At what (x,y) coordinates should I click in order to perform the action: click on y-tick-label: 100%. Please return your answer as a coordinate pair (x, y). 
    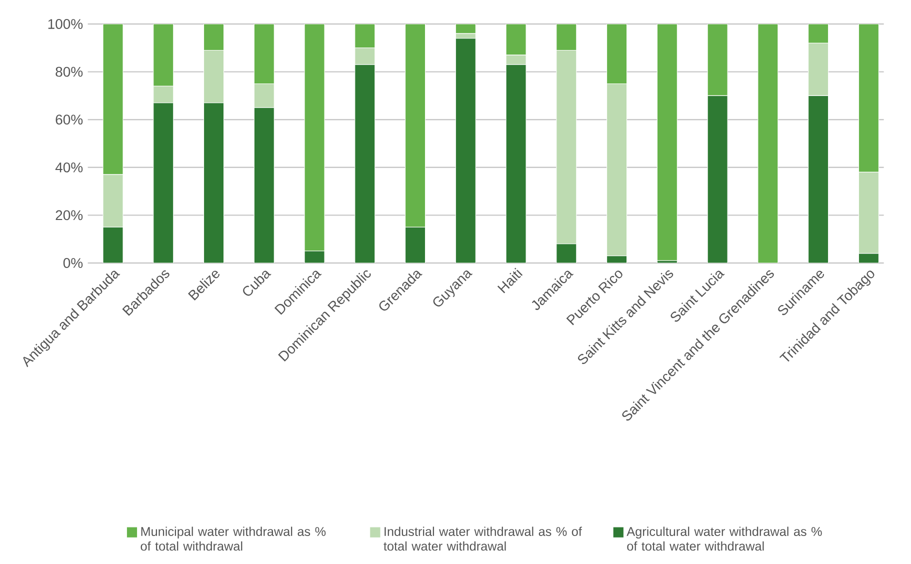
    Looking at the image, I should click on (65, 24).